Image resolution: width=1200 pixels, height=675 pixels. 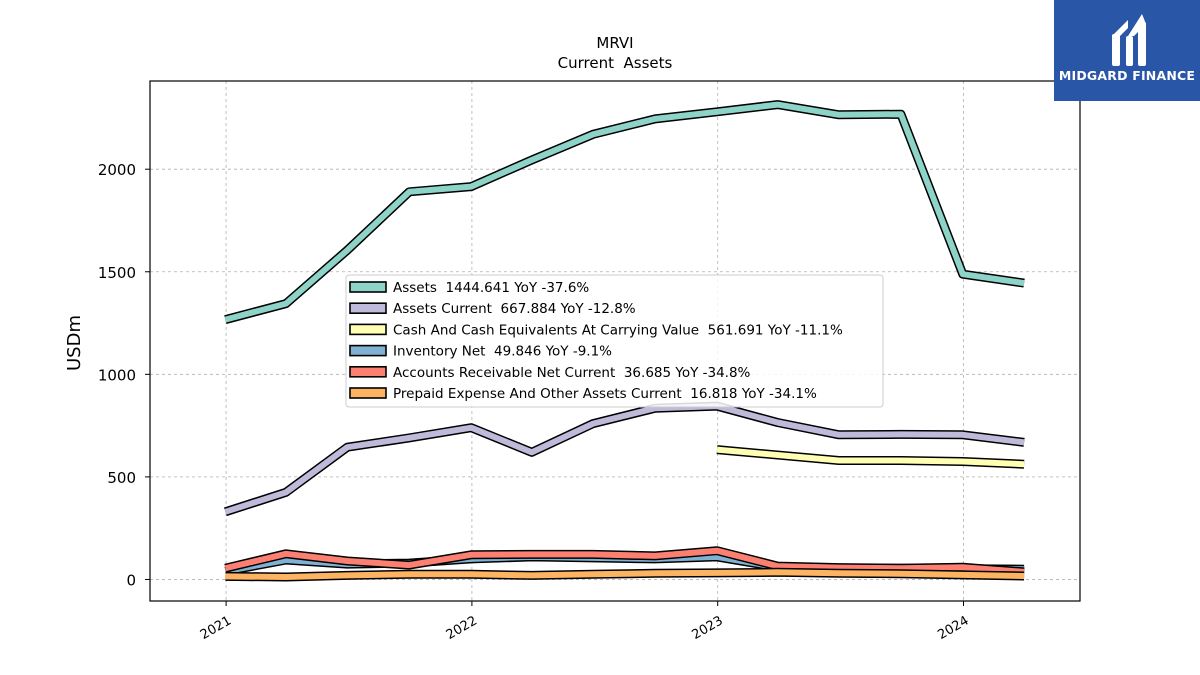 What do you see at coordinates (615, 63) in the screenshot?
I see `chart-subtitle: Current Assets` at bounding box center [615, 63].